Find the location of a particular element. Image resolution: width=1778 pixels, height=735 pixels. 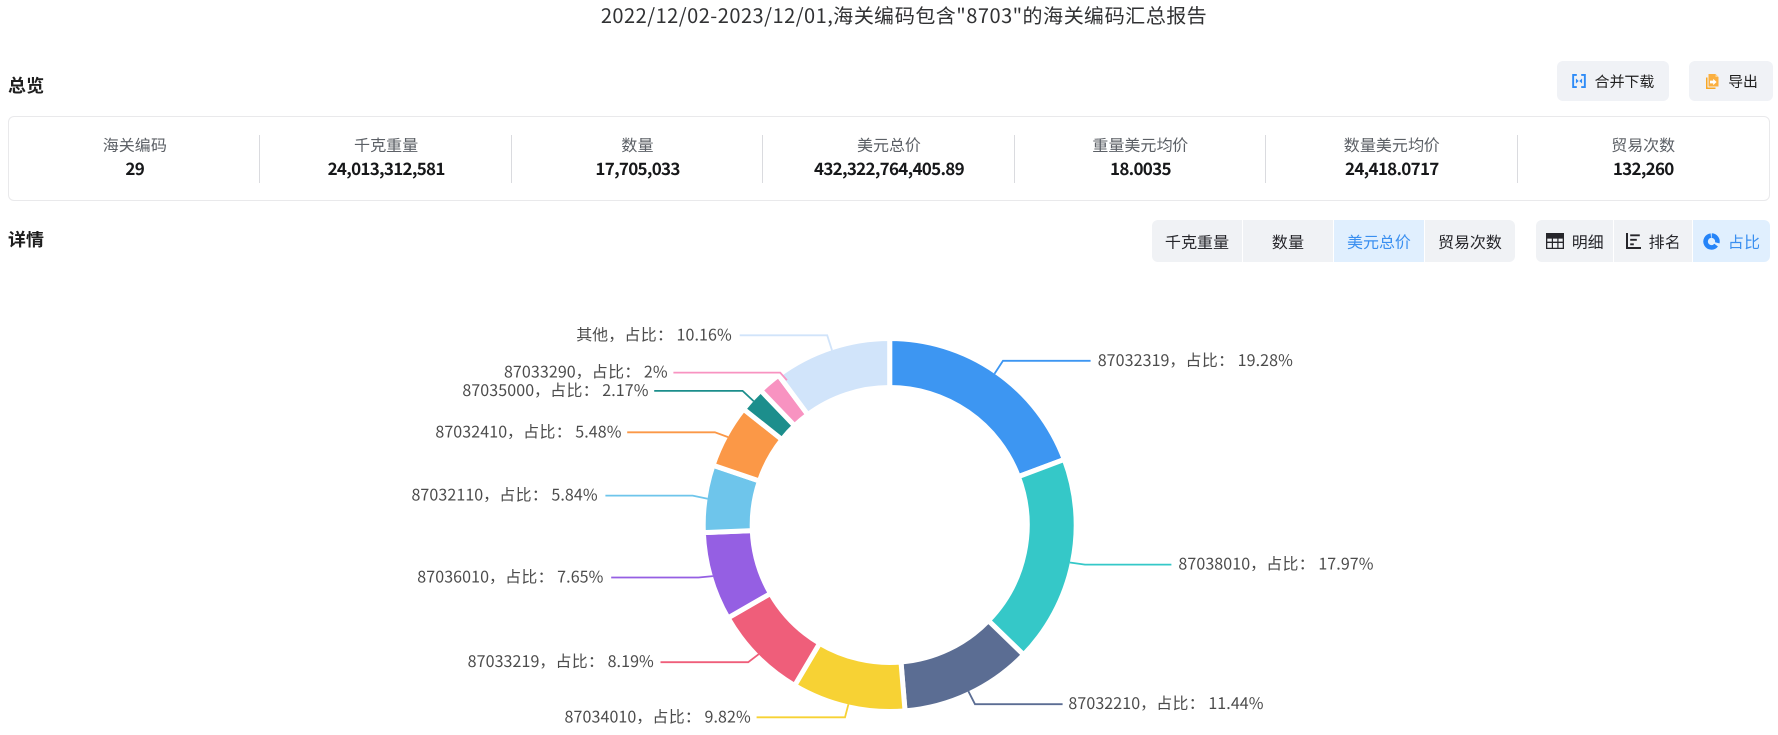

svg-text: 87032210，占比： 11.44% is located at coordinates (1165, 702).